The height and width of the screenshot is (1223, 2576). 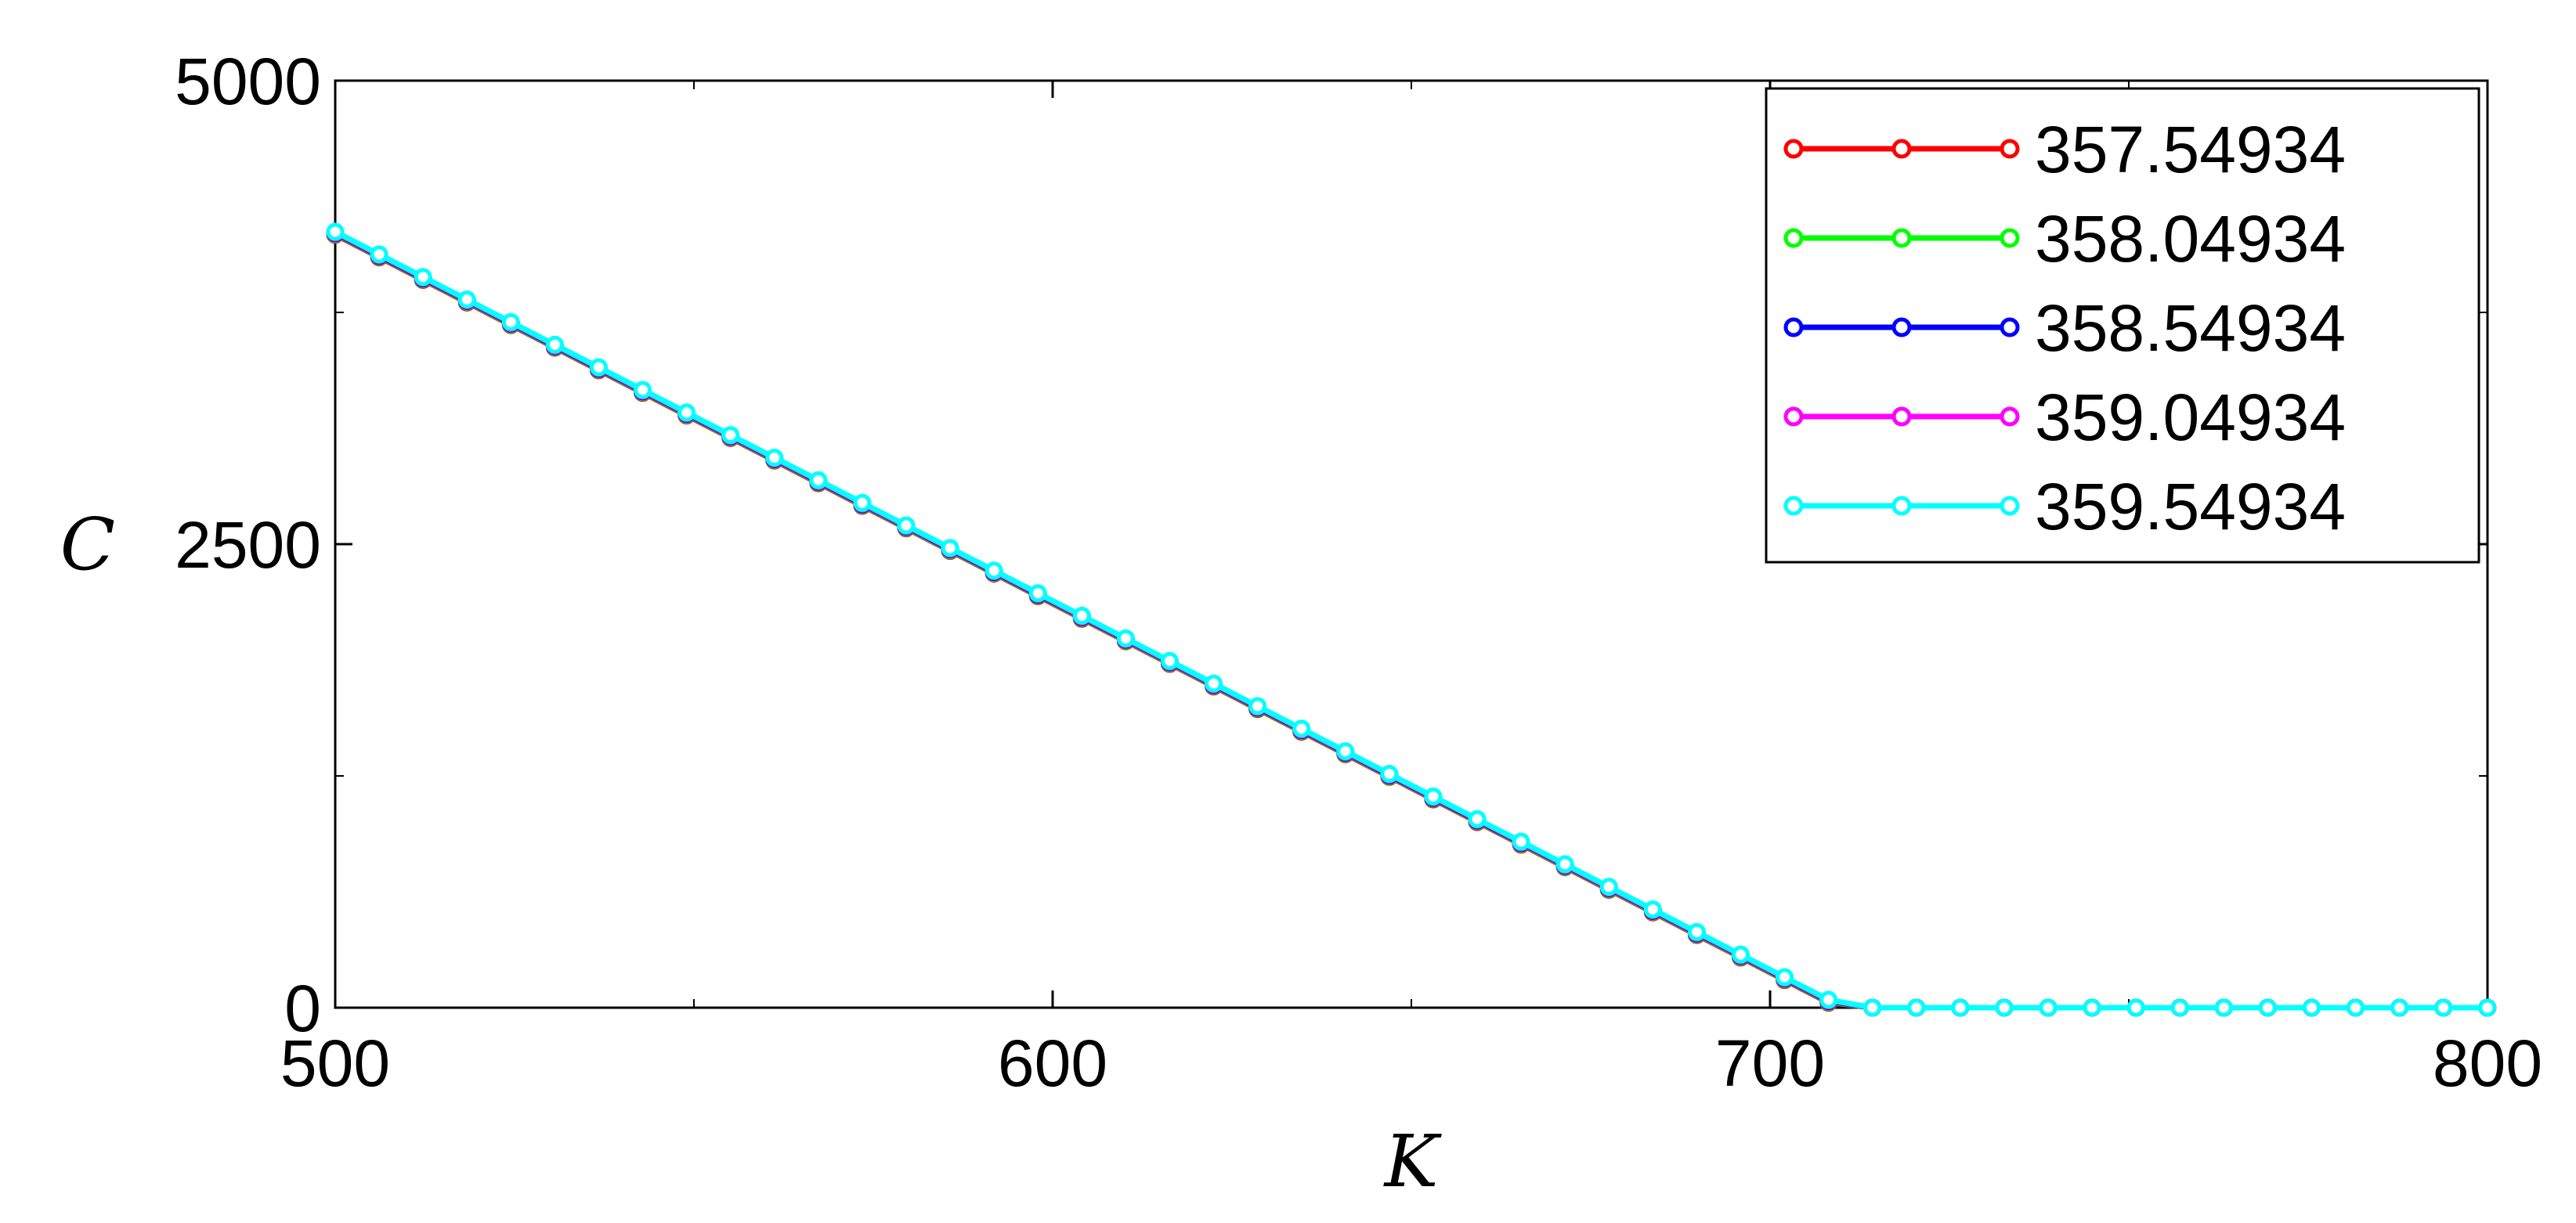 I want to click on legend-item: 359.54934, so click(x=2064, y=506).